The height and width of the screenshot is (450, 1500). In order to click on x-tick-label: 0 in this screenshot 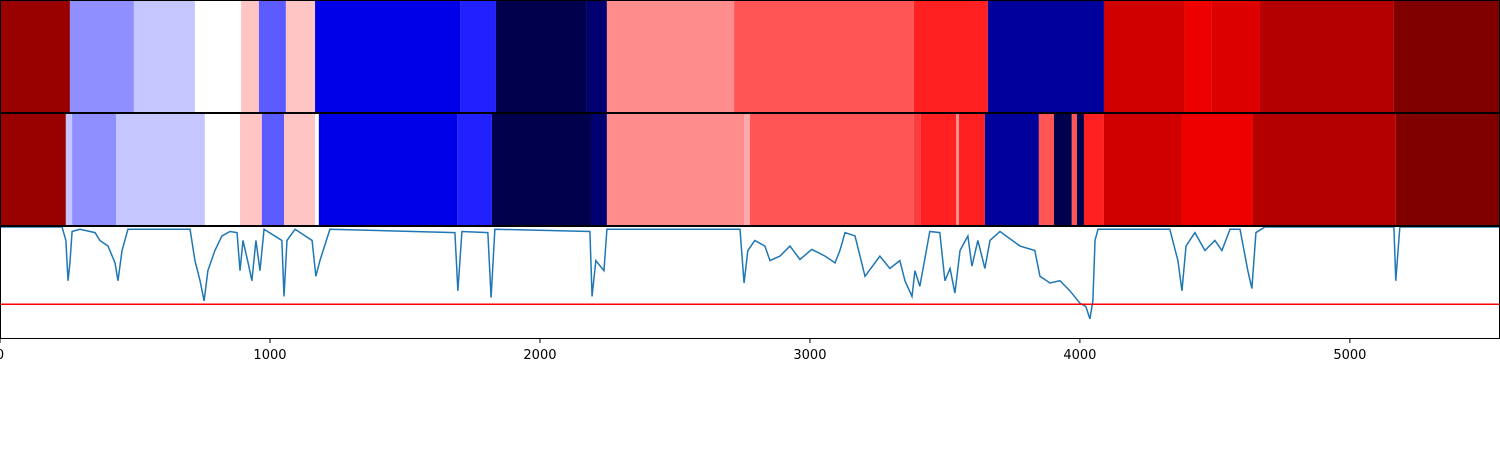, I will do `click(2, 355)`.